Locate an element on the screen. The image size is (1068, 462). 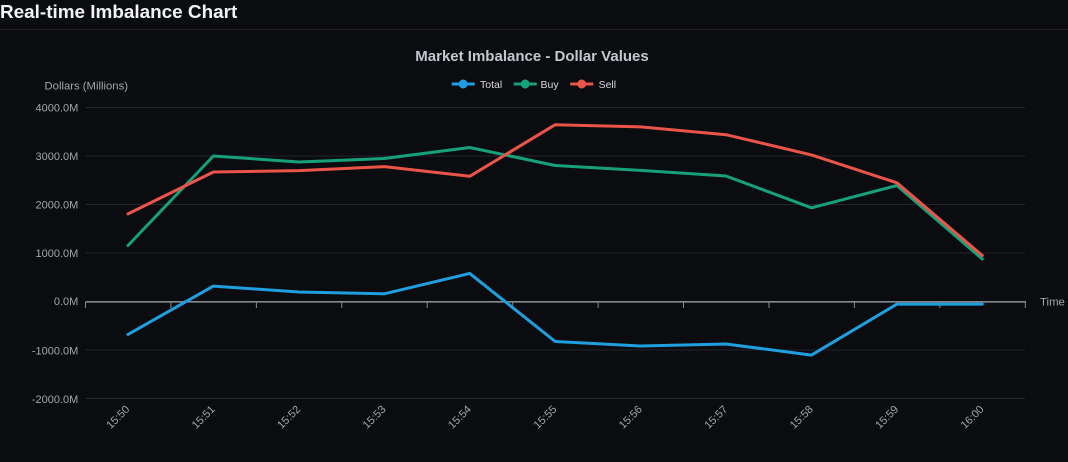
svg-text: -2000.0M is located at coordinates (55, 400).